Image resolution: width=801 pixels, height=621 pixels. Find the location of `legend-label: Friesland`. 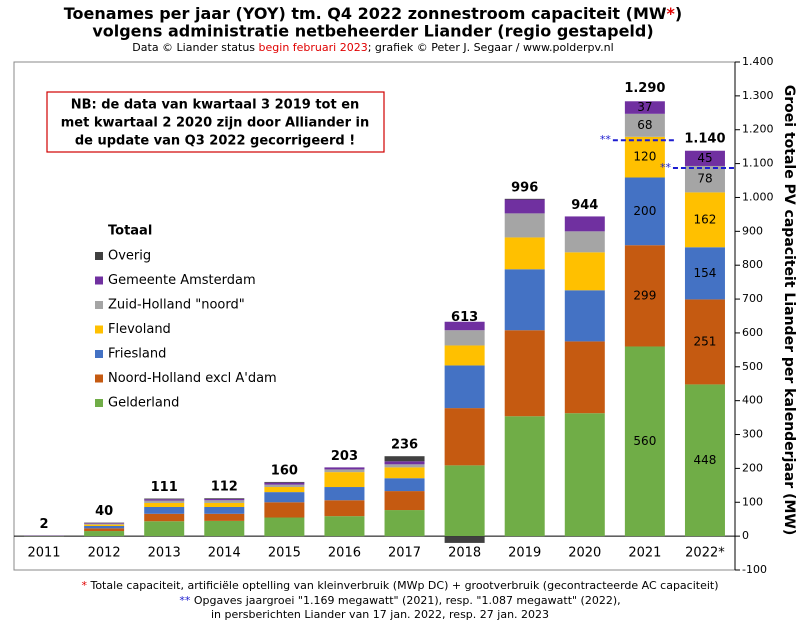

legend-label: Friesland is located at coordinates (137, 354).